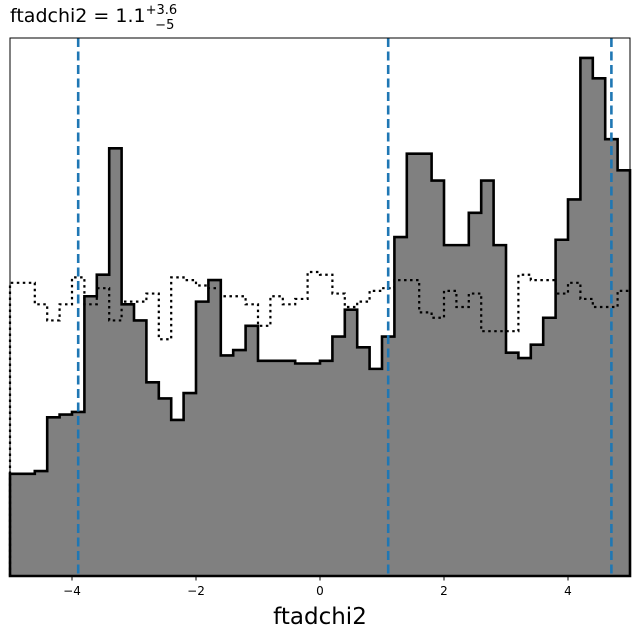 The height and width of the screenshot is (639, 640). Describe the element at coordinates (162, 10) in the screenshot. I see `chart-title-sup: +3.6` at that location.